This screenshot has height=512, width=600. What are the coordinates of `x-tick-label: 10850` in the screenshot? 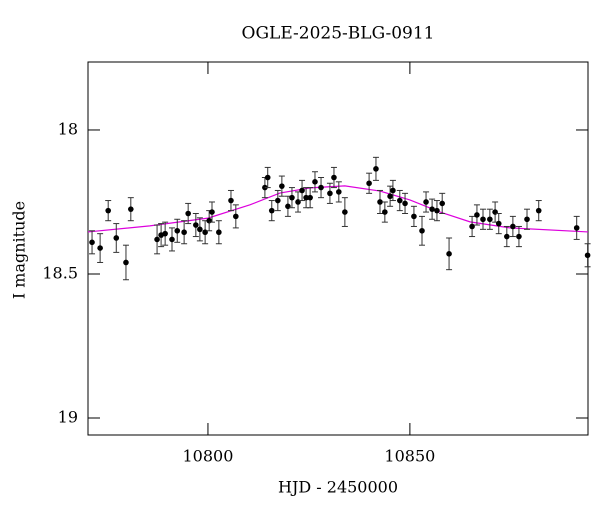 It's located at (409, 456).